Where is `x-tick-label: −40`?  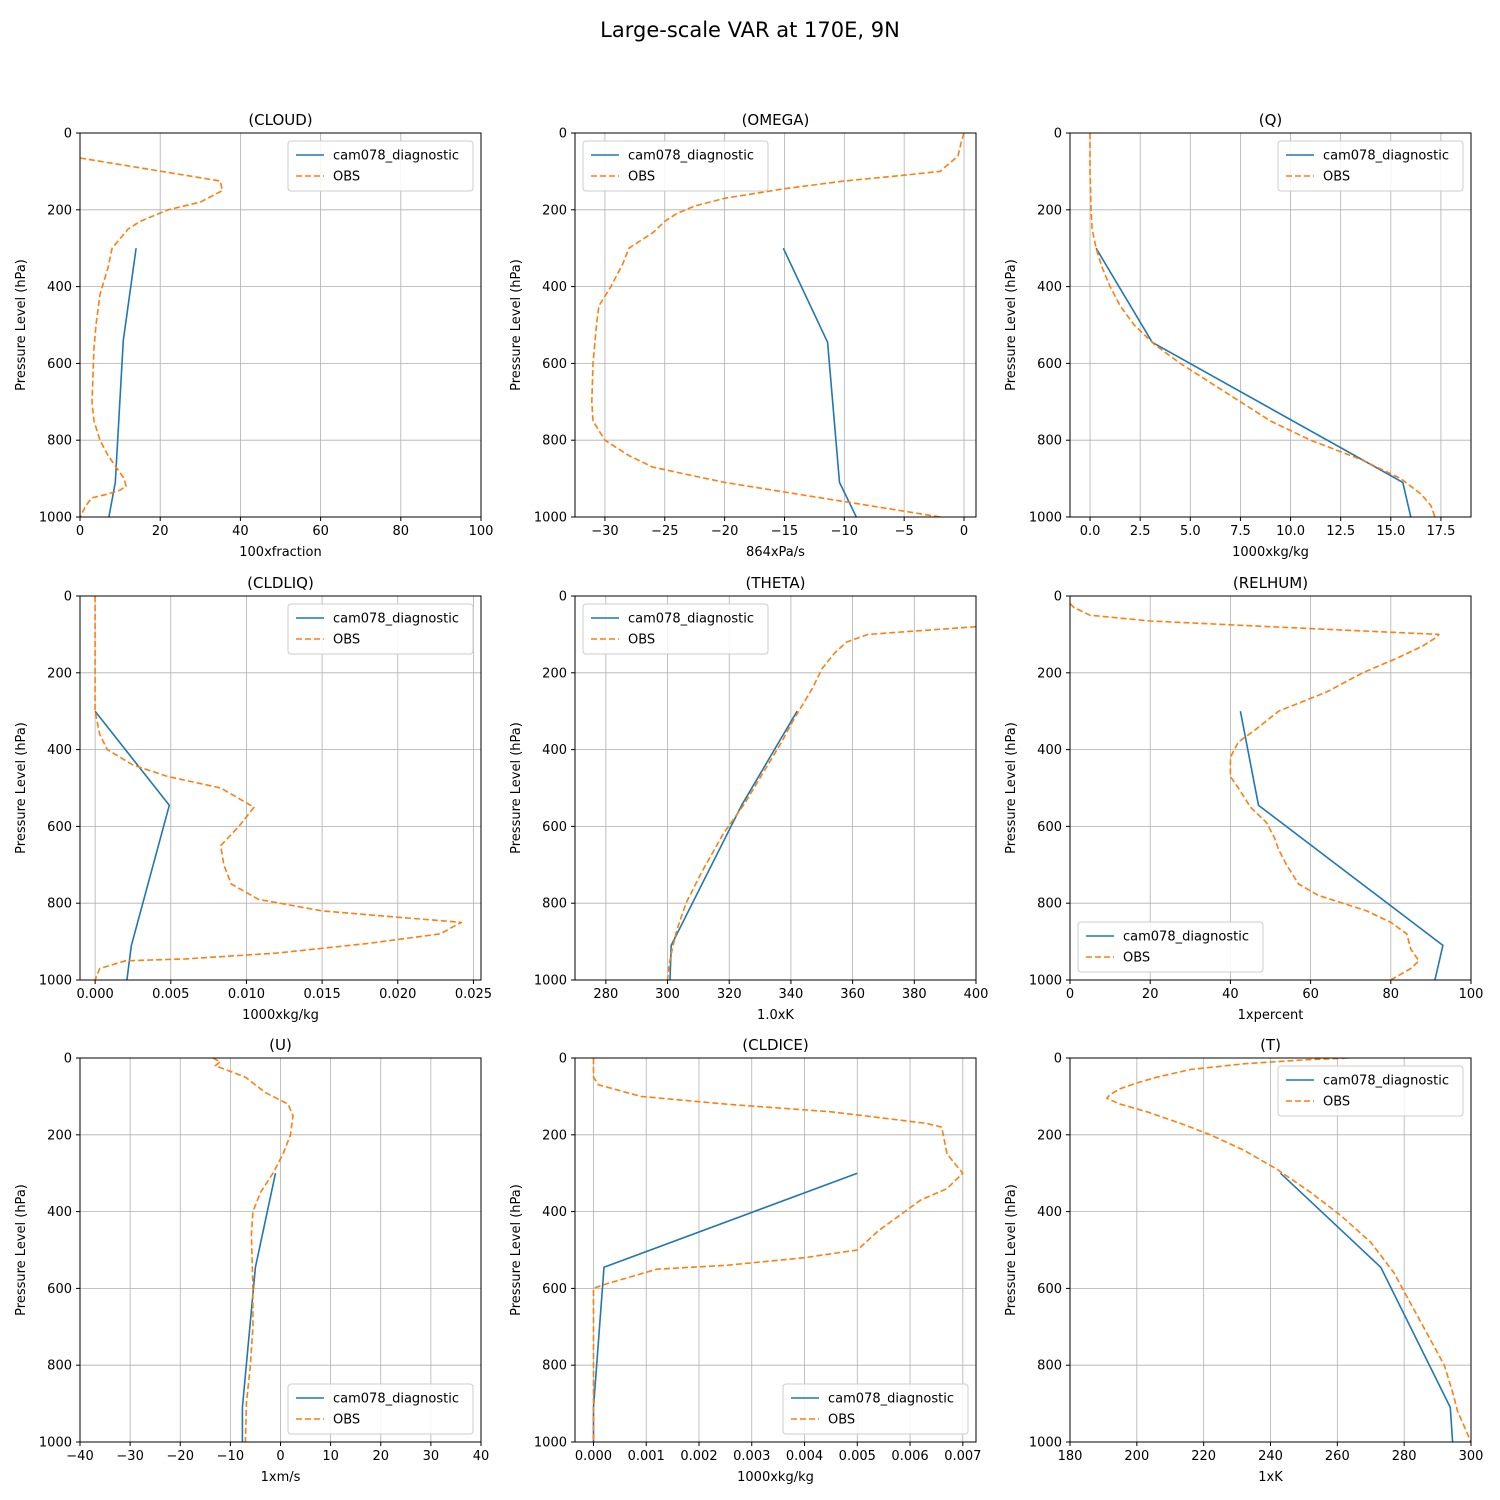
x-tick-label: −40 is located at coordinates (79, 1456).